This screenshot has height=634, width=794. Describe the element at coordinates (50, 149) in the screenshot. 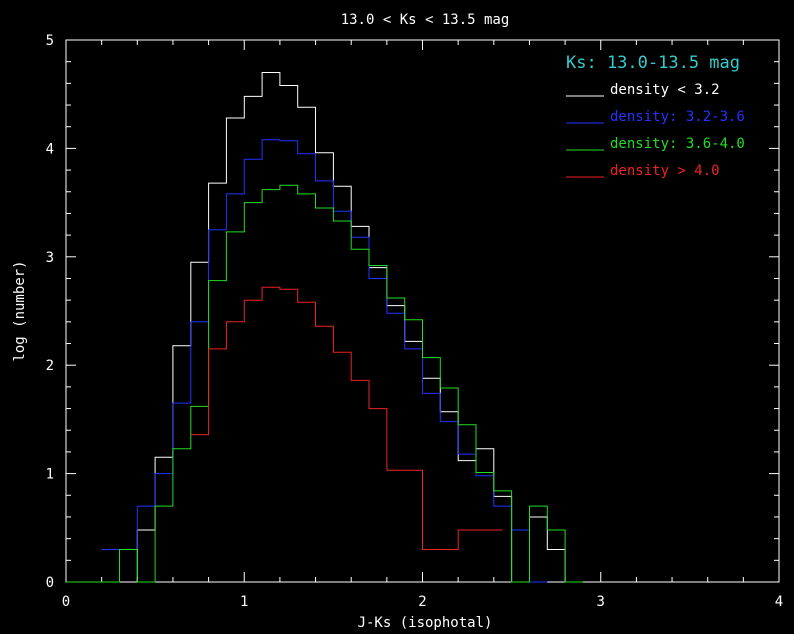

I see `y-tick-label: 4` at that location.